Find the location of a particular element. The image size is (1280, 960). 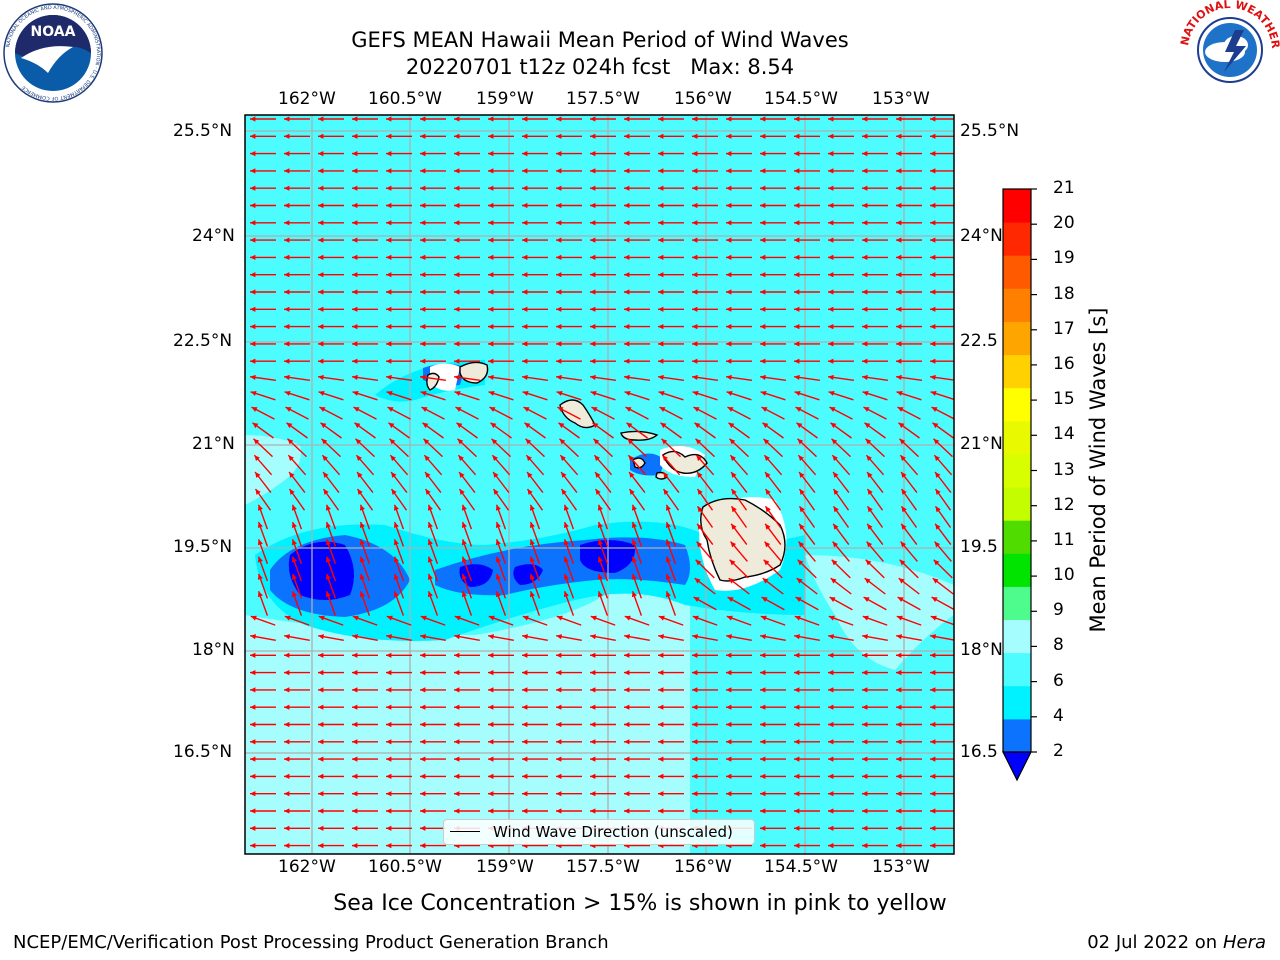

colorbar-tick-label-20: 20 is located at coordinates (1064, 223).